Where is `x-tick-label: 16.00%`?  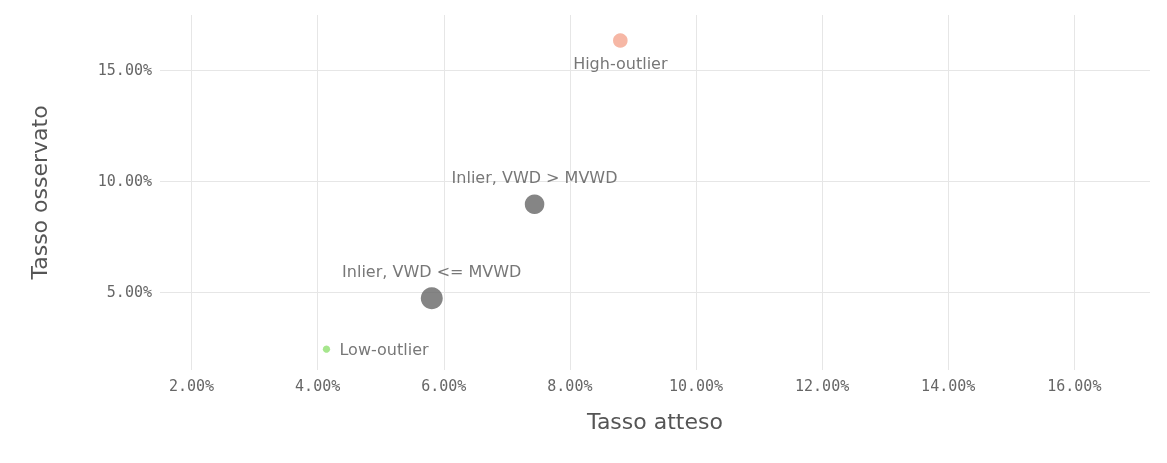
x-tick-label: 16.00% is located at coordinates (1074, 385).